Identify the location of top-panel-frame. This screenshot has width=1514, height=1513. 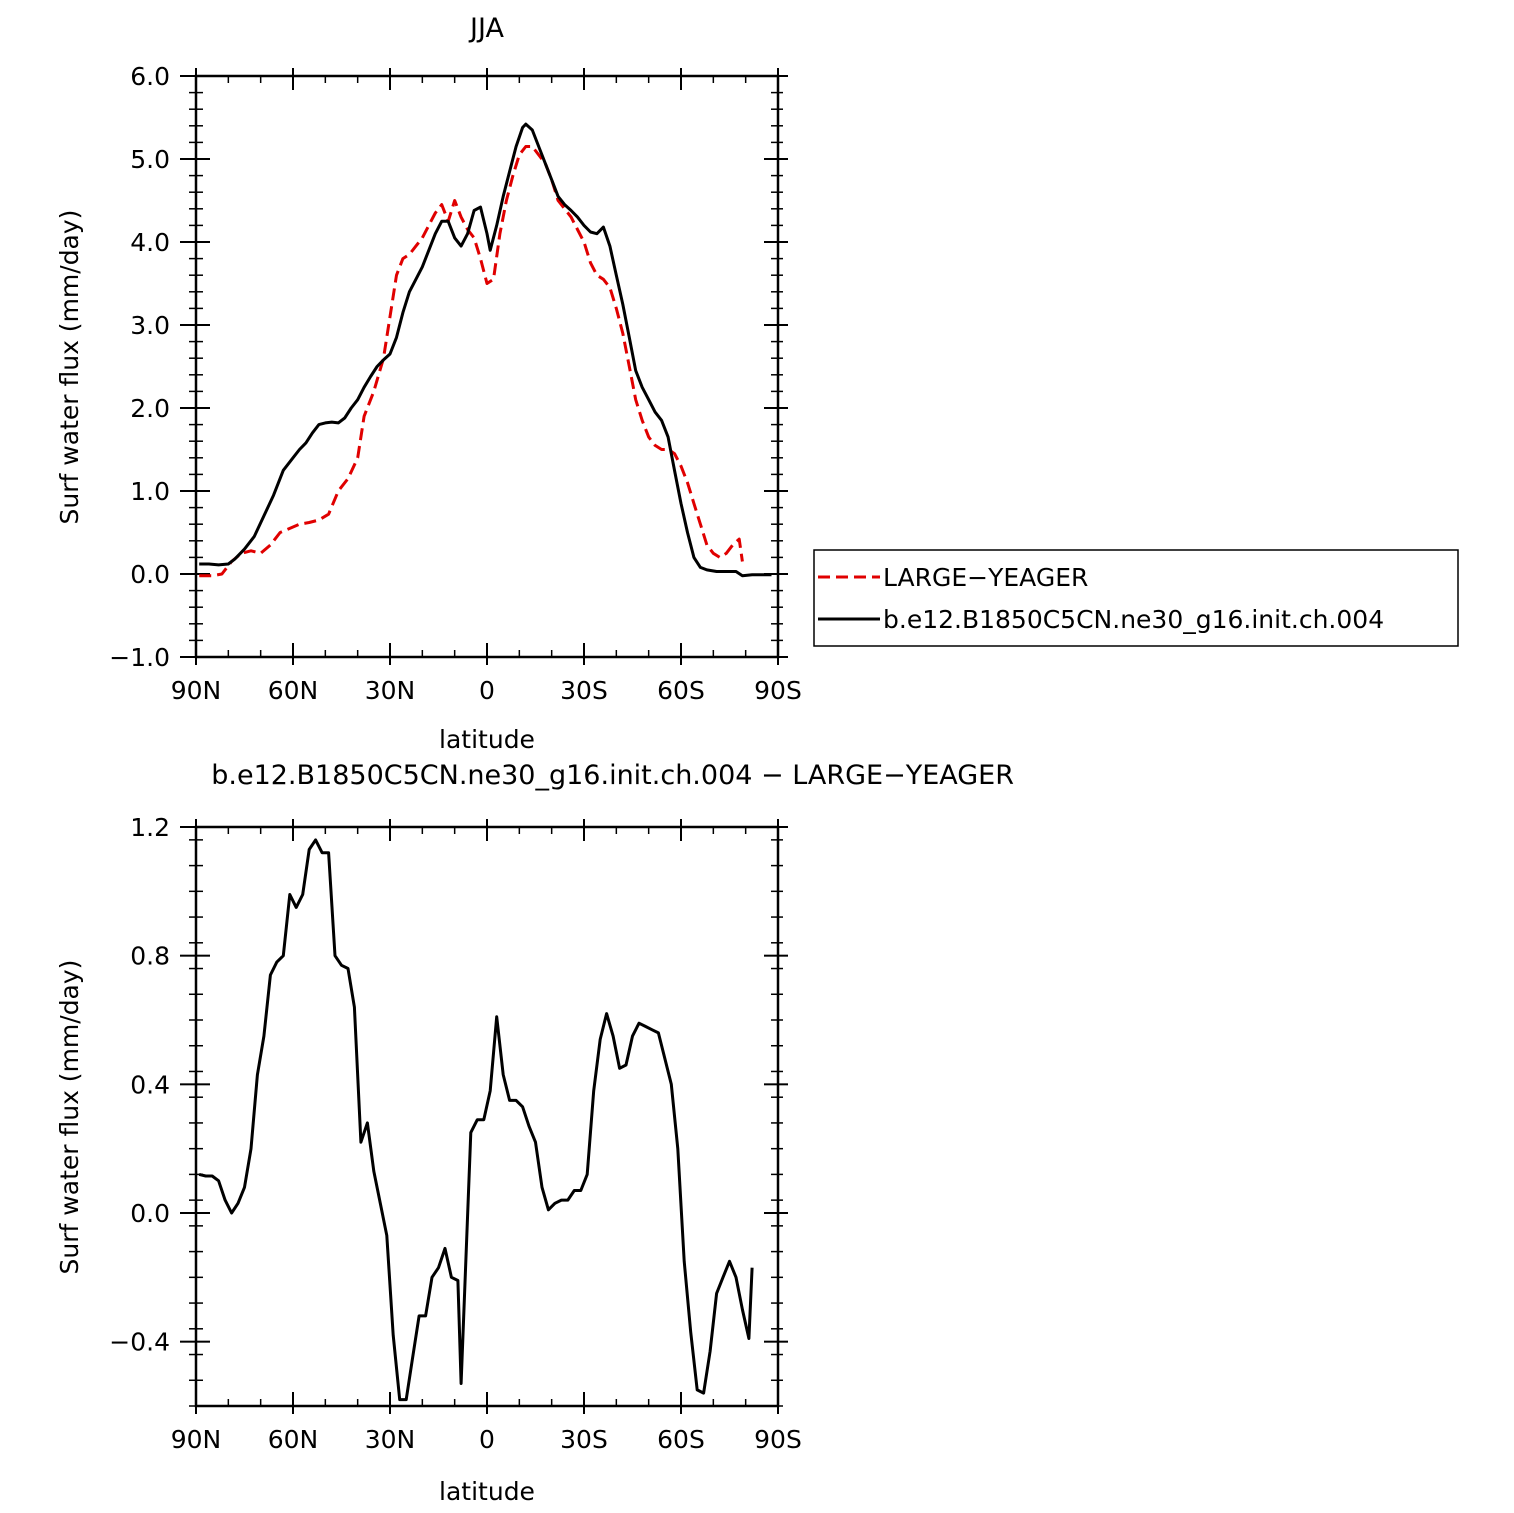
(487, 366).